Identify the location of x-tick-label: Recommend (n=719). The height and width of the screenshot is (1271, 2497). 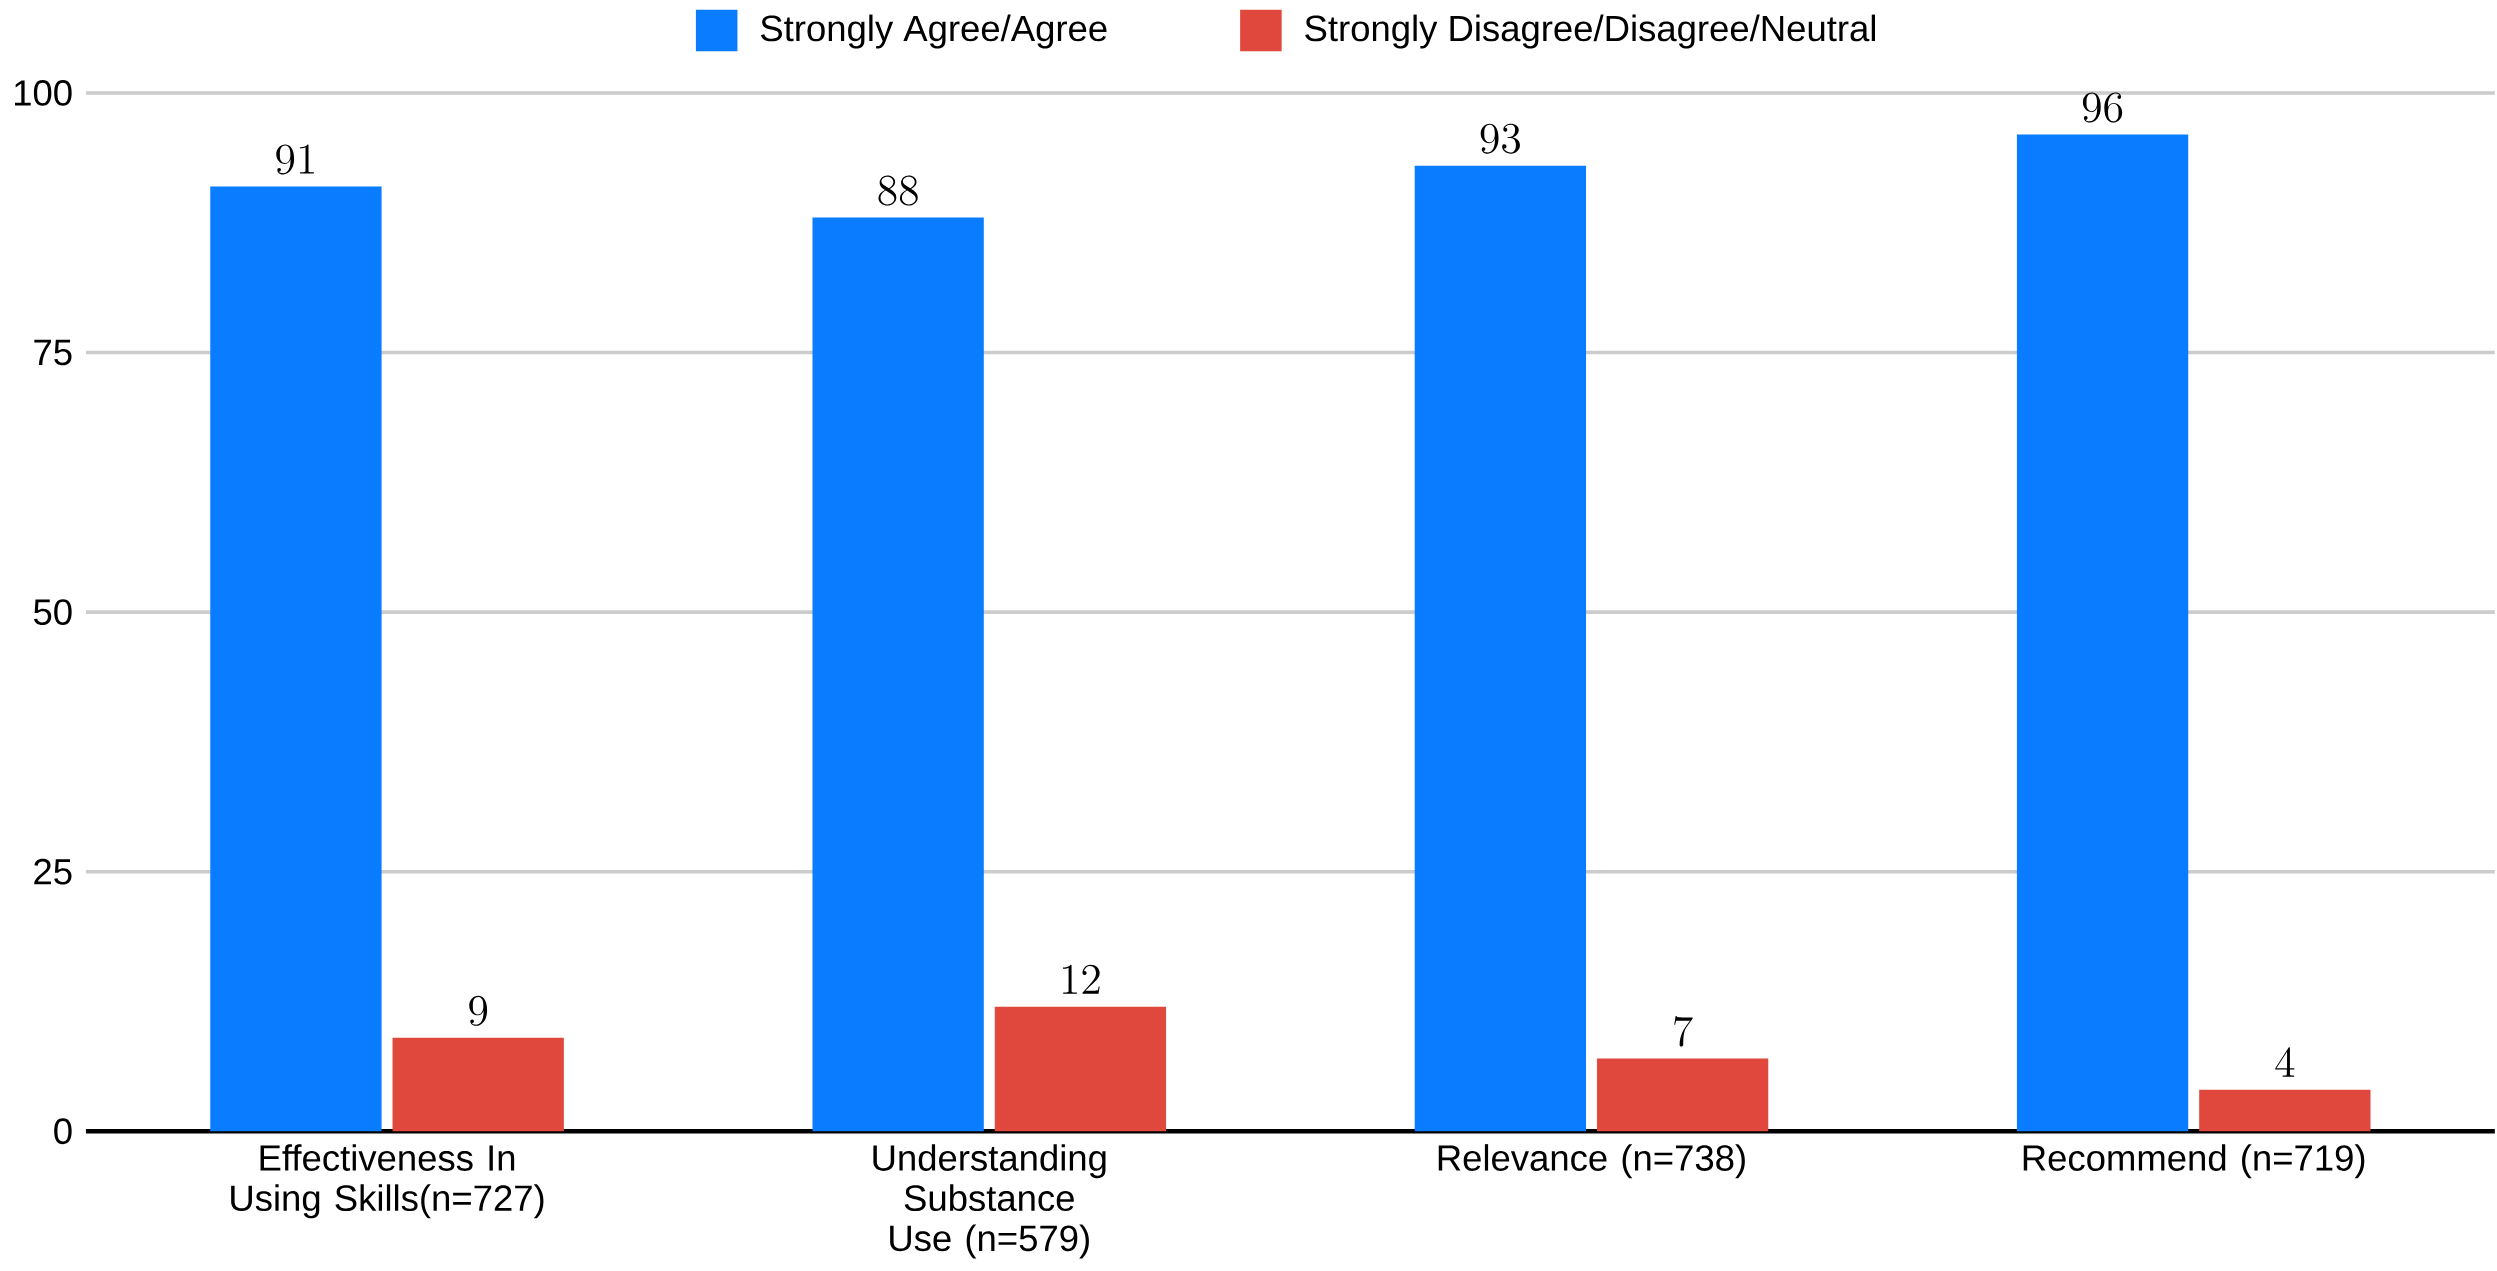
(2194, 1161).